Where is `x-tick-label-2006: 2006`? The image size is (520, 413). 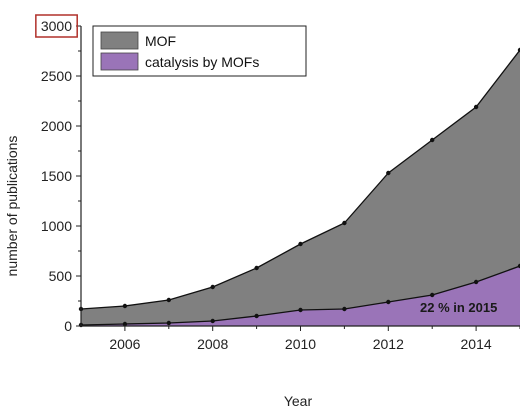
x-tick-label-2006: 2006 is located at coordinates (124, 344).